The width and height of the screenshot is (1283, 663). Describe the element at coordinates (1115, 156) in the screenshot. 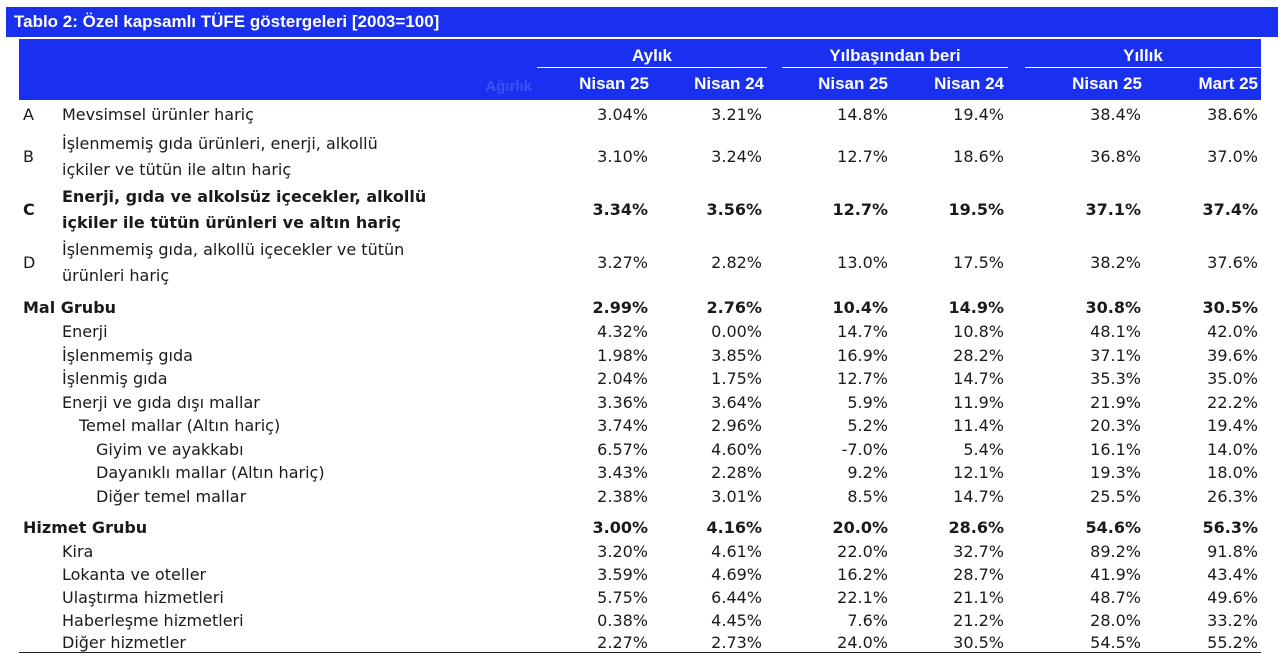

I see `table-cell: 36.8%` at that location.